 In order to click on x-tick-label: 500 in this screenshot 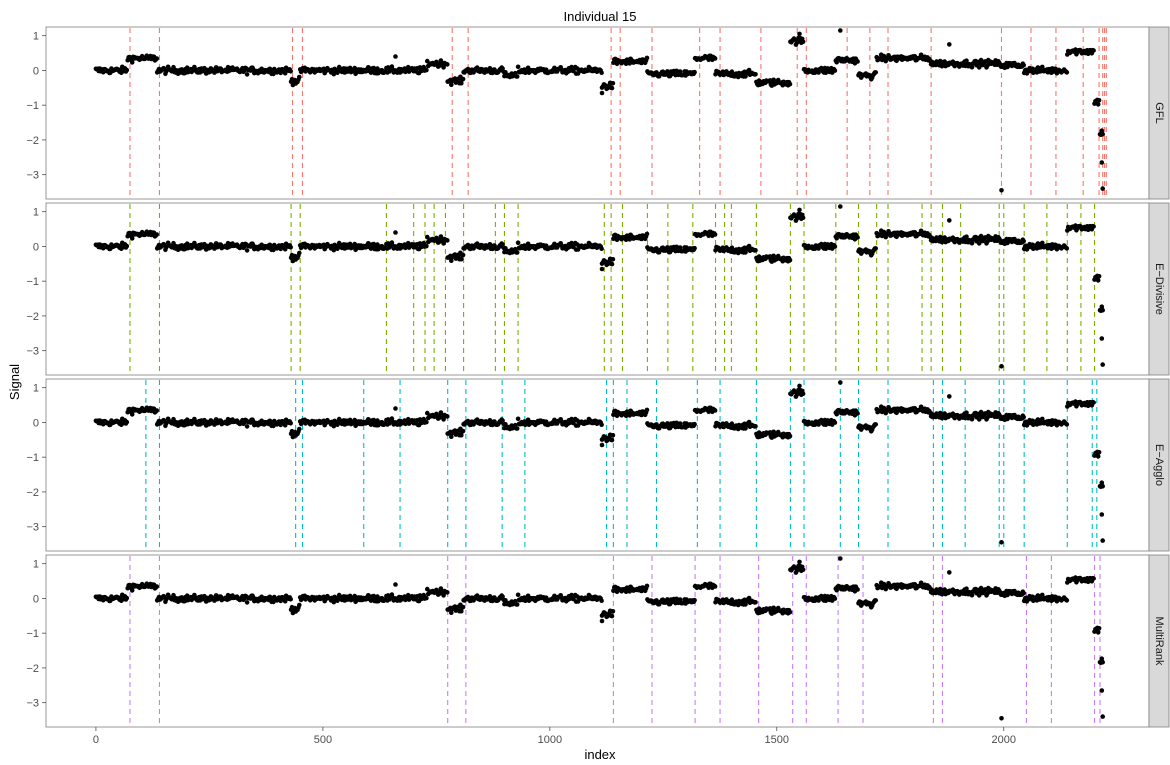, I will do `click(323, 740)`.